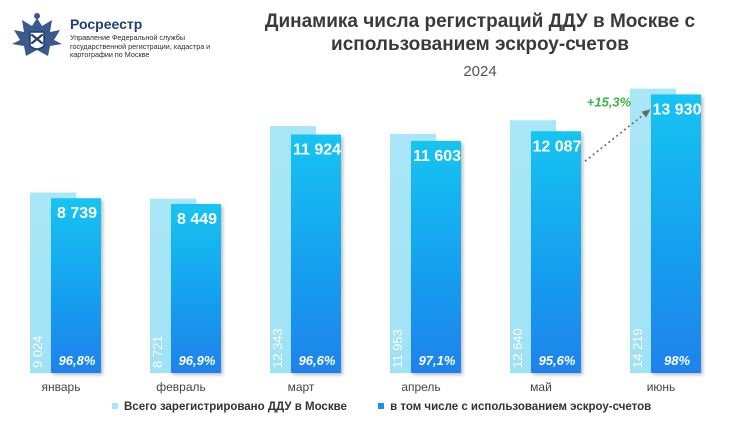  I want to click on category-label-1: февраль, so click(181, 387).